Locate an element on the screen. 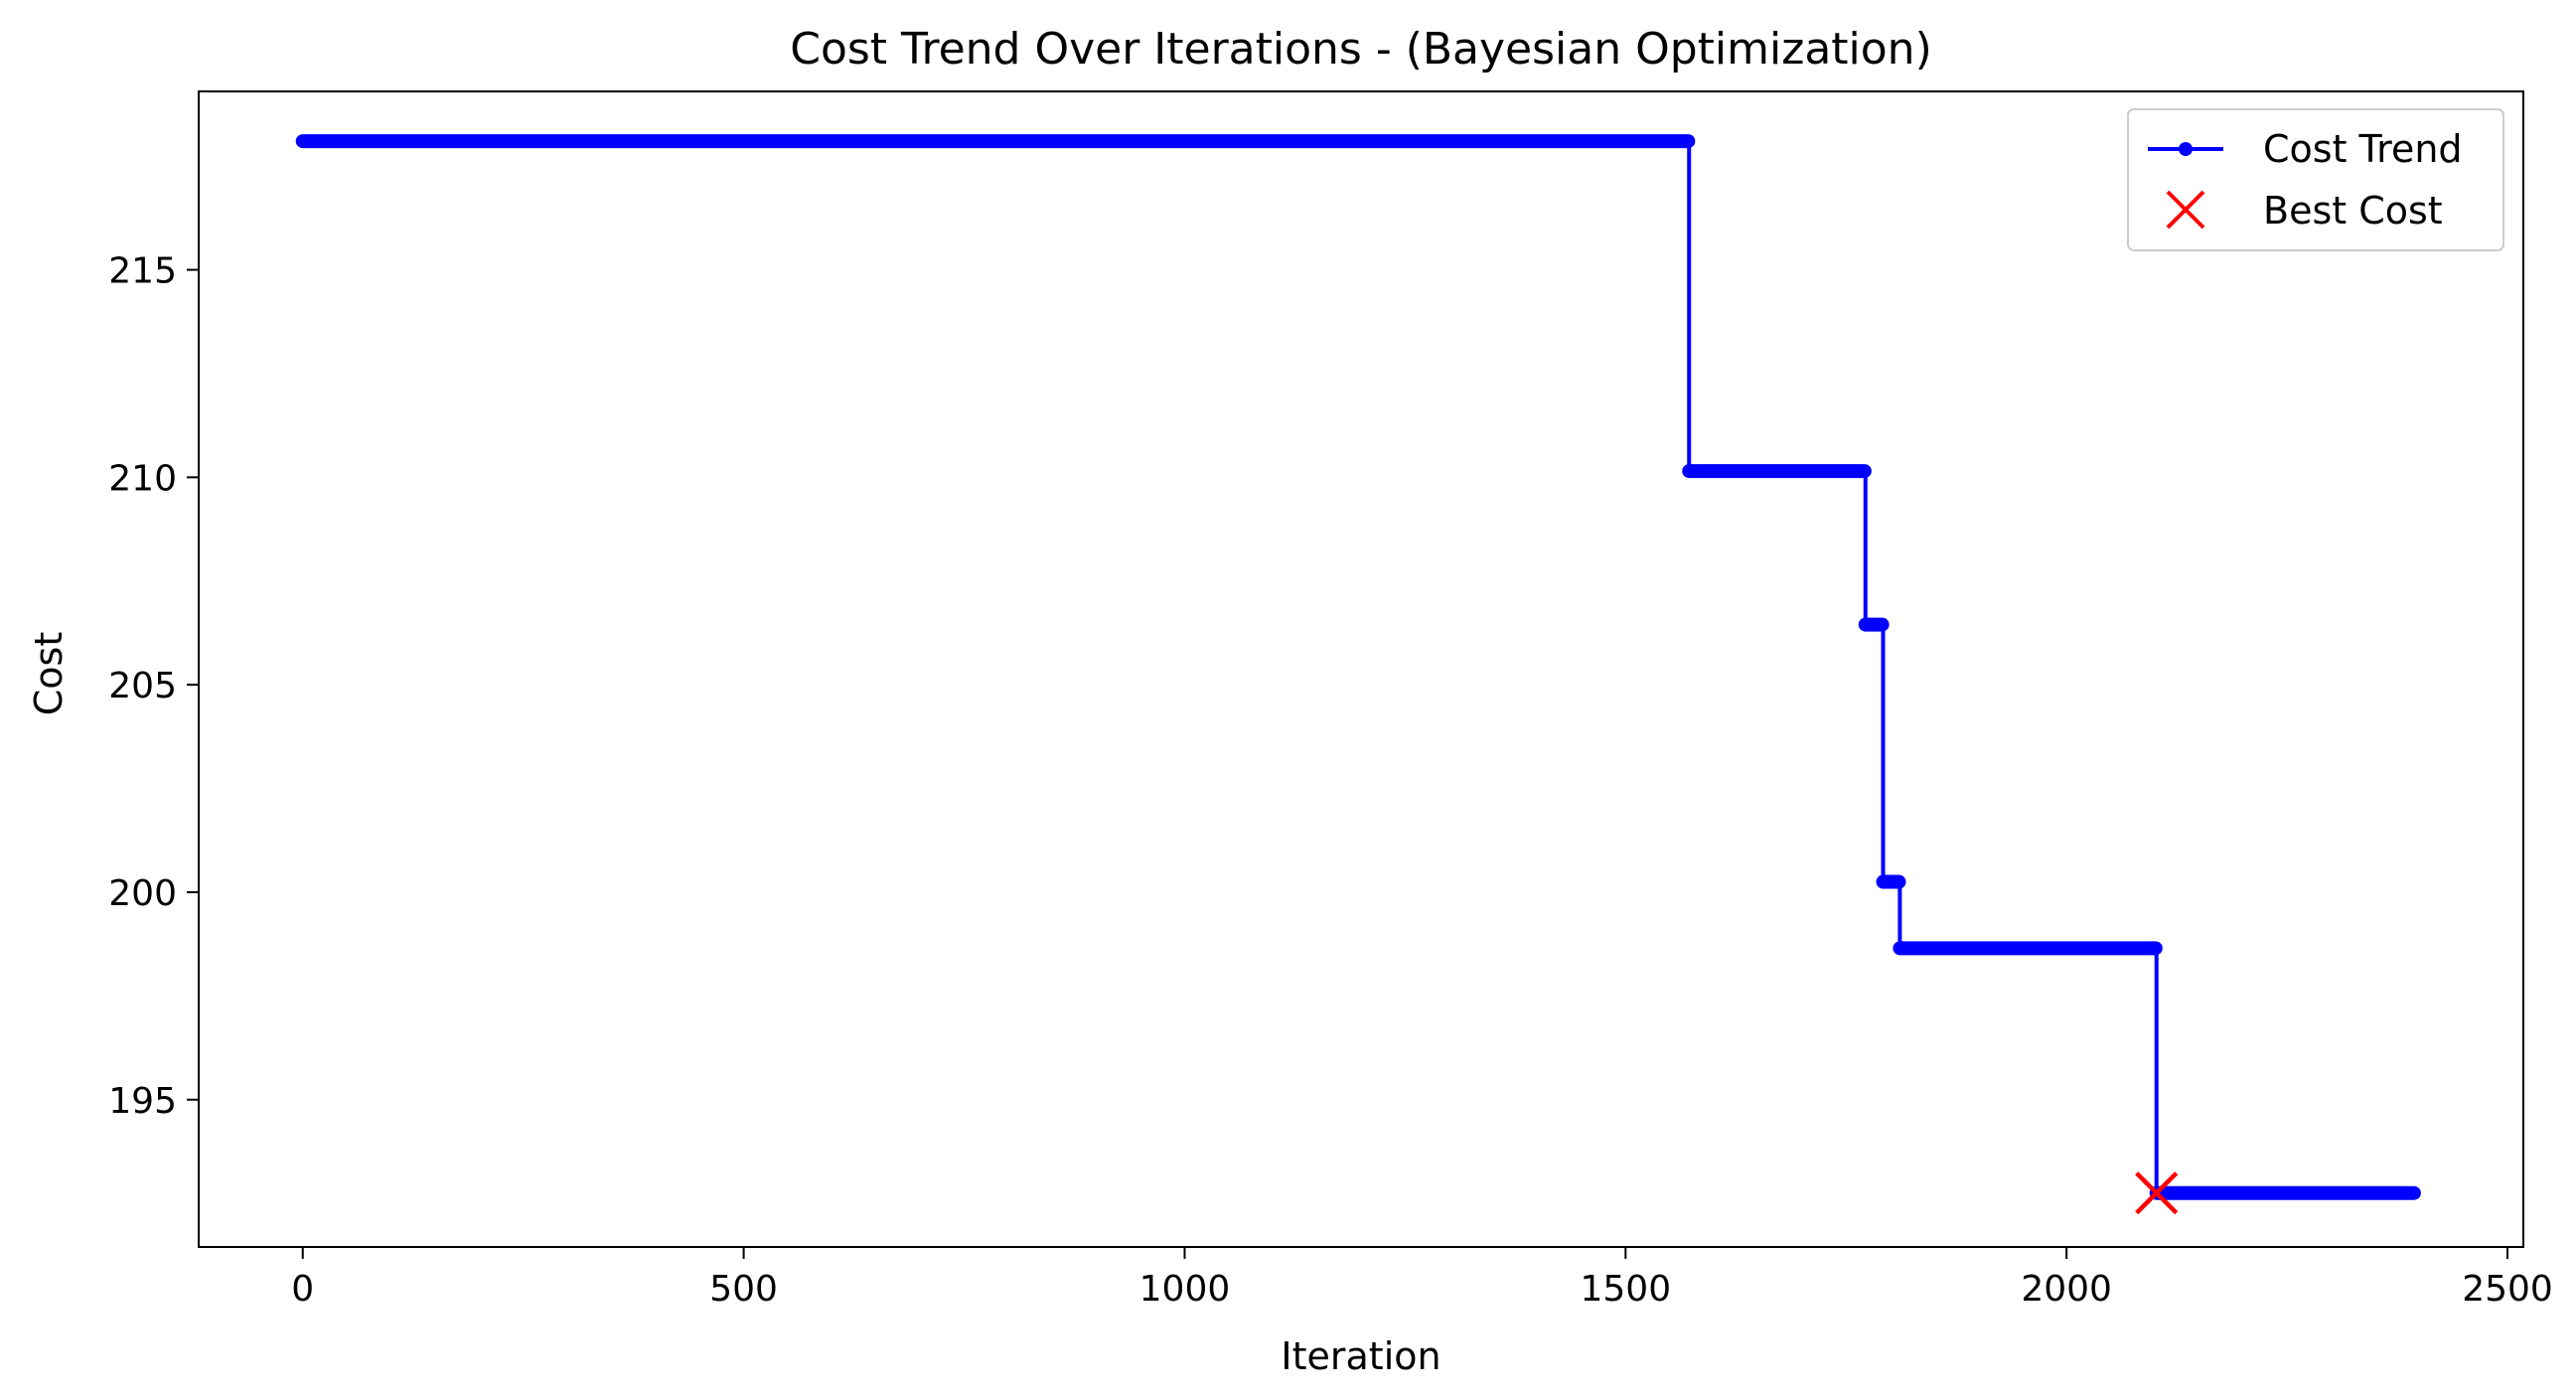  legend-label-cost-trend: Cost Trend is located at coordinates (2363, 149).